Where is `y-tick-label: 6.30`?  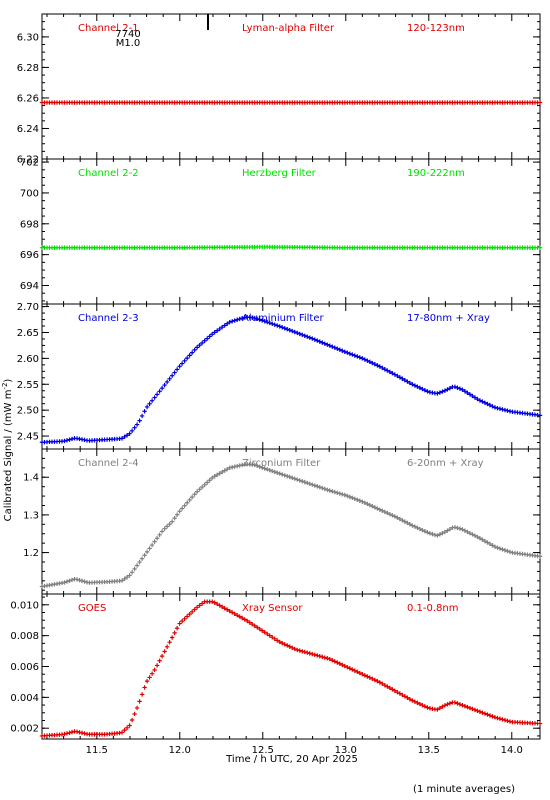
y-tick-label: 6.30 is located at coordinates (28, 37).